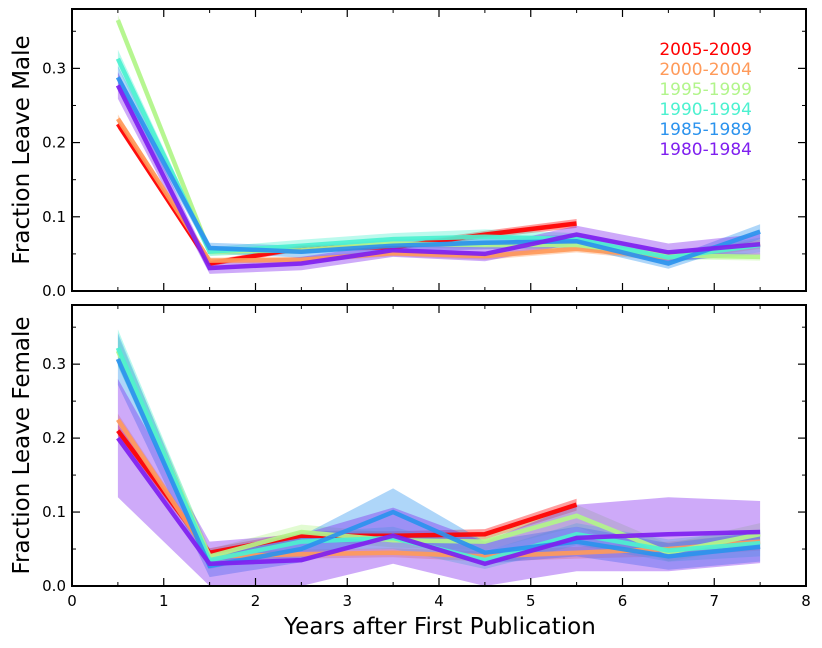 The image size is (822, 648). I want to click on x-tick-label: 4, so click(439, 601).